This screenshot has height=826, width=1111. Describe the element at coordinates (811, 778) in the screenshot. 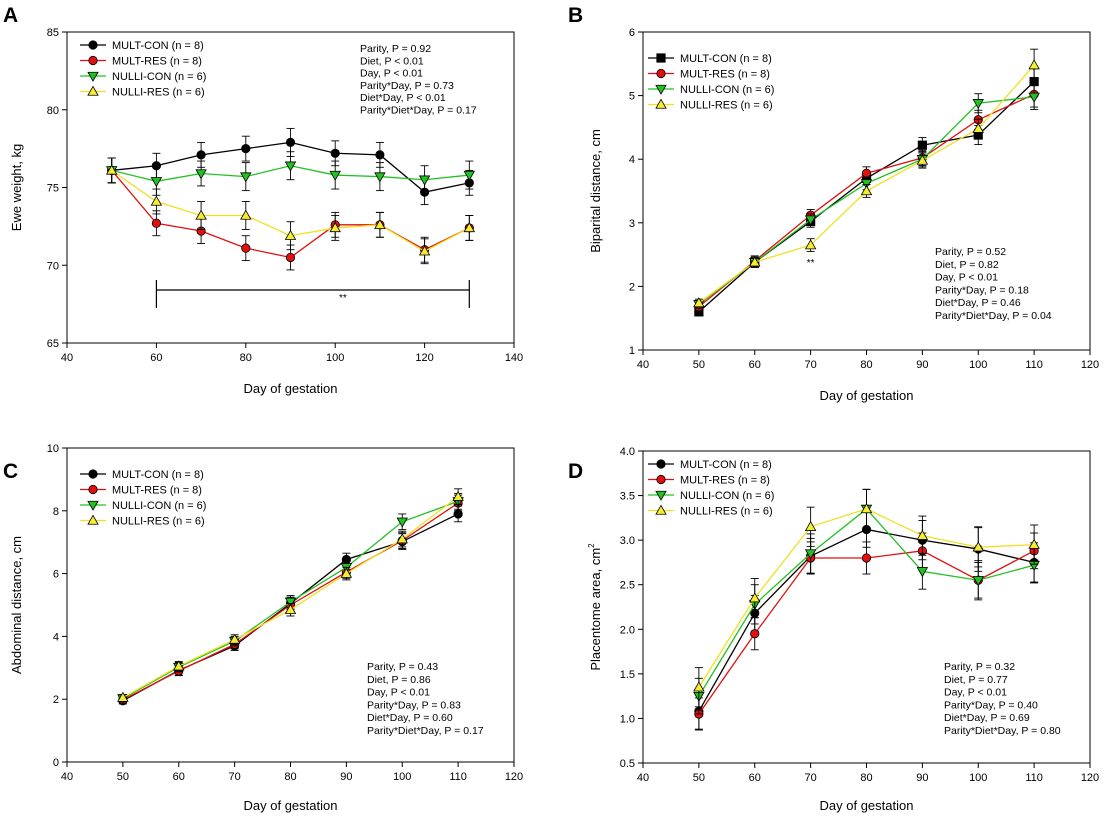

I see `x-tick-label: 70` at that location.